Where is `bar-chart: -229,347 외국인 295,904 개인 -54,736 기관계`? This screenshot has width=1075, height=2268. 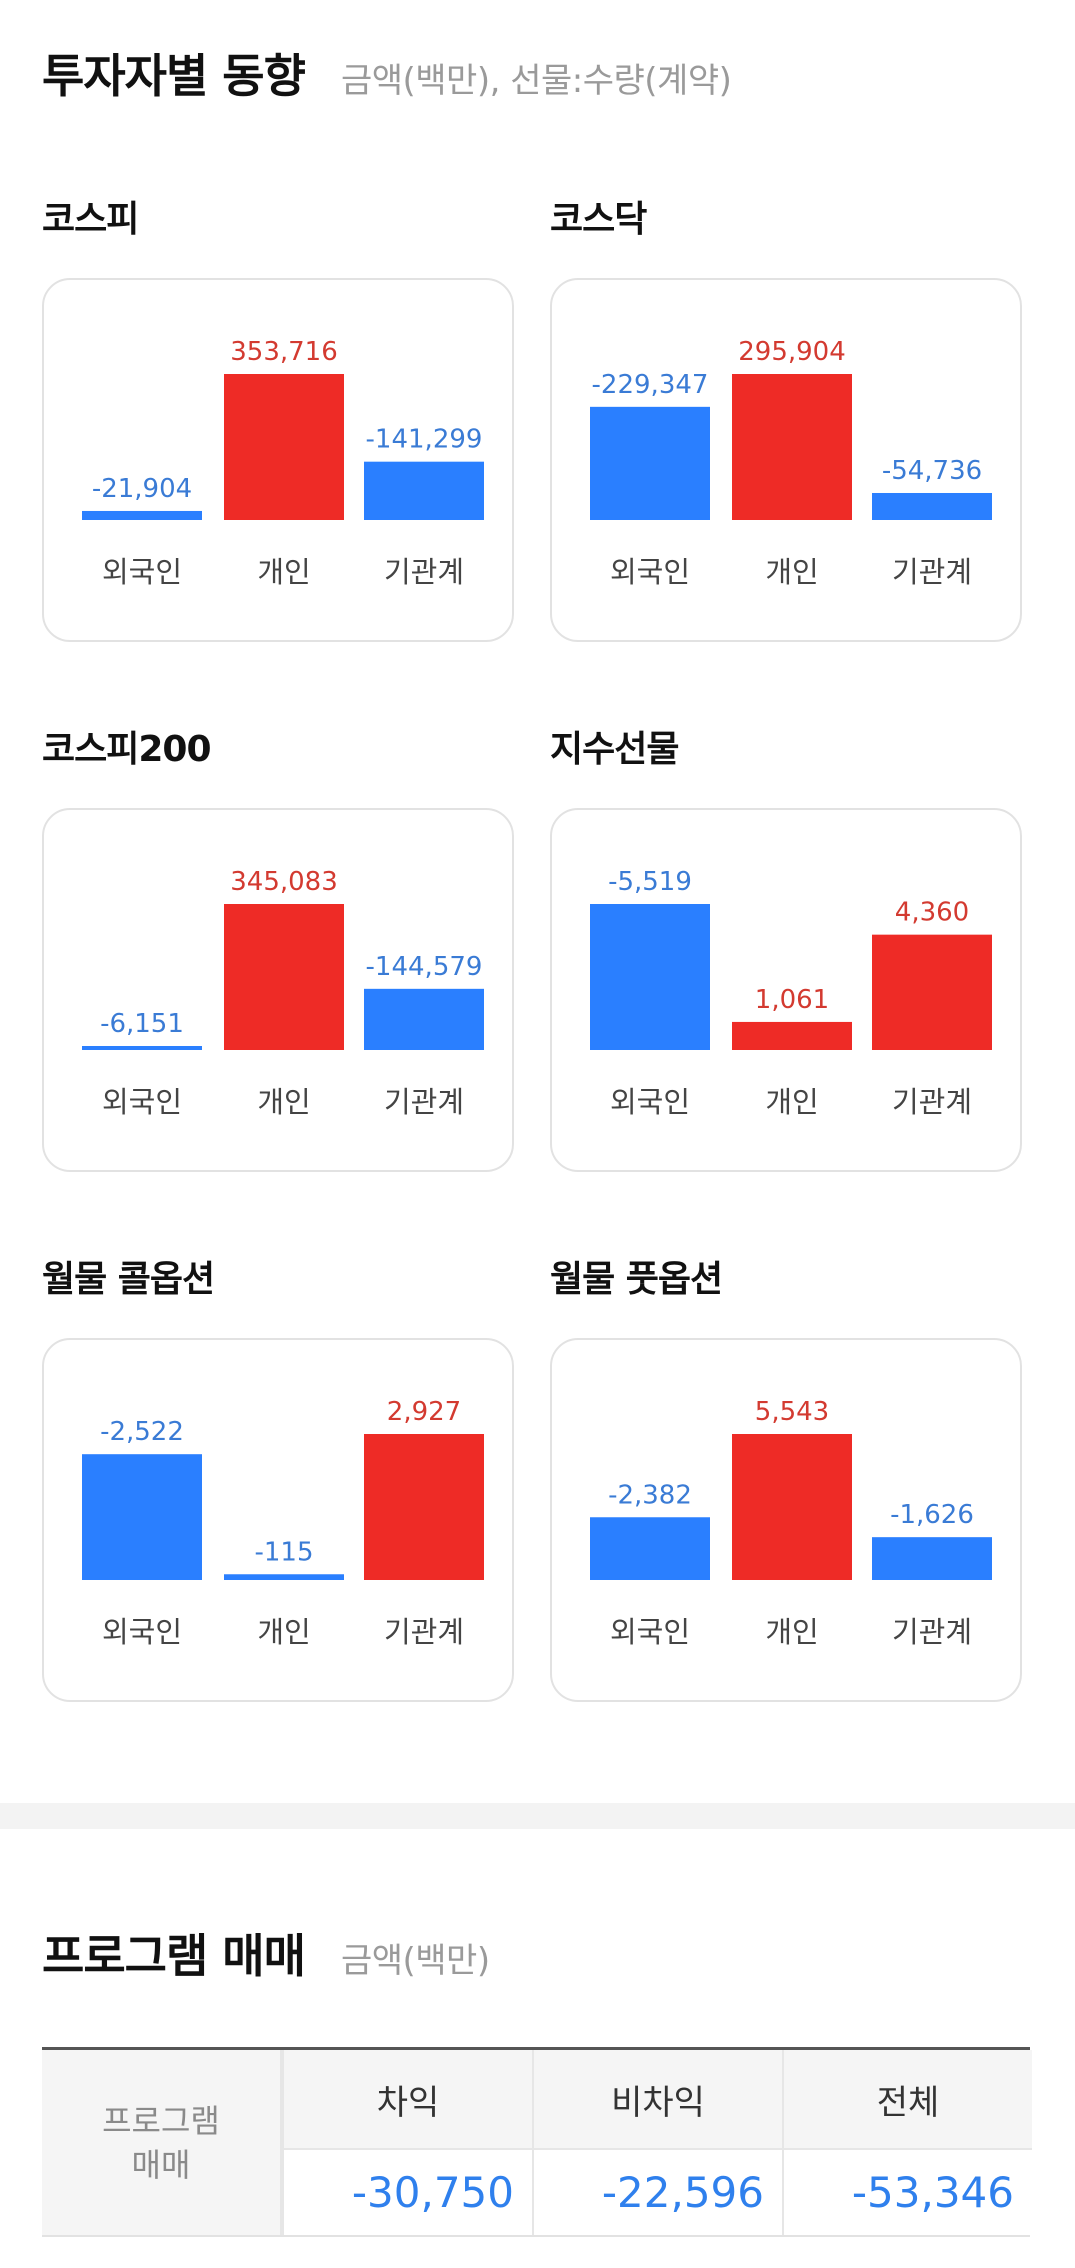
bar-chart: -229,347 외국인 295,904 개인 -54,736 기관계 is located at coordinates (791, 463).